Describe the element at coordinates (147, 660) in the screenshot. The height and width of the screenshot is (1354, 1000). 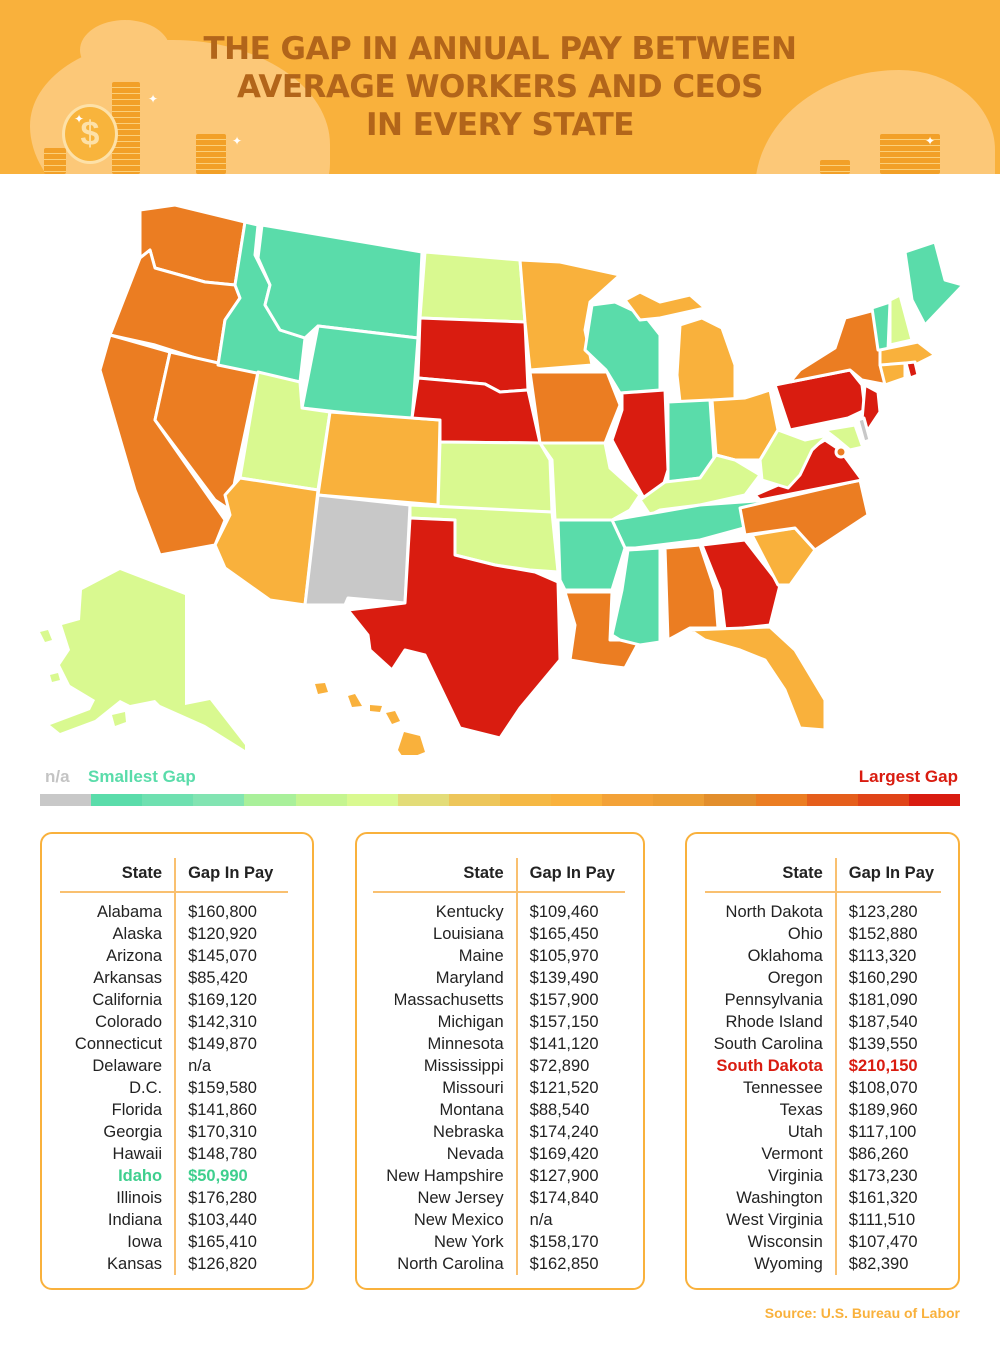
I see `state-alaska` at that location.